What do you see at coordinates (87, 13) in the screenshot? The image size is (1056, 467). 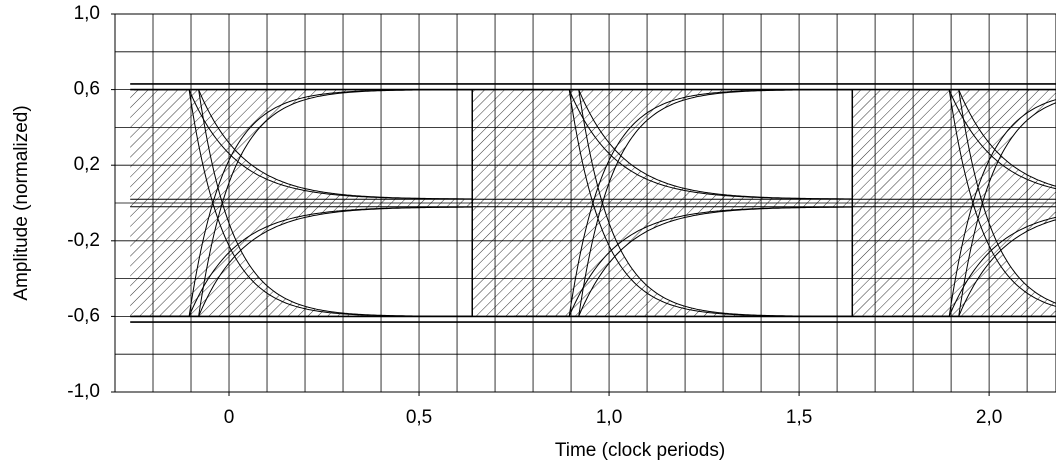 I see `y-tick-label: 1,0` at bounding box center [87, 13].